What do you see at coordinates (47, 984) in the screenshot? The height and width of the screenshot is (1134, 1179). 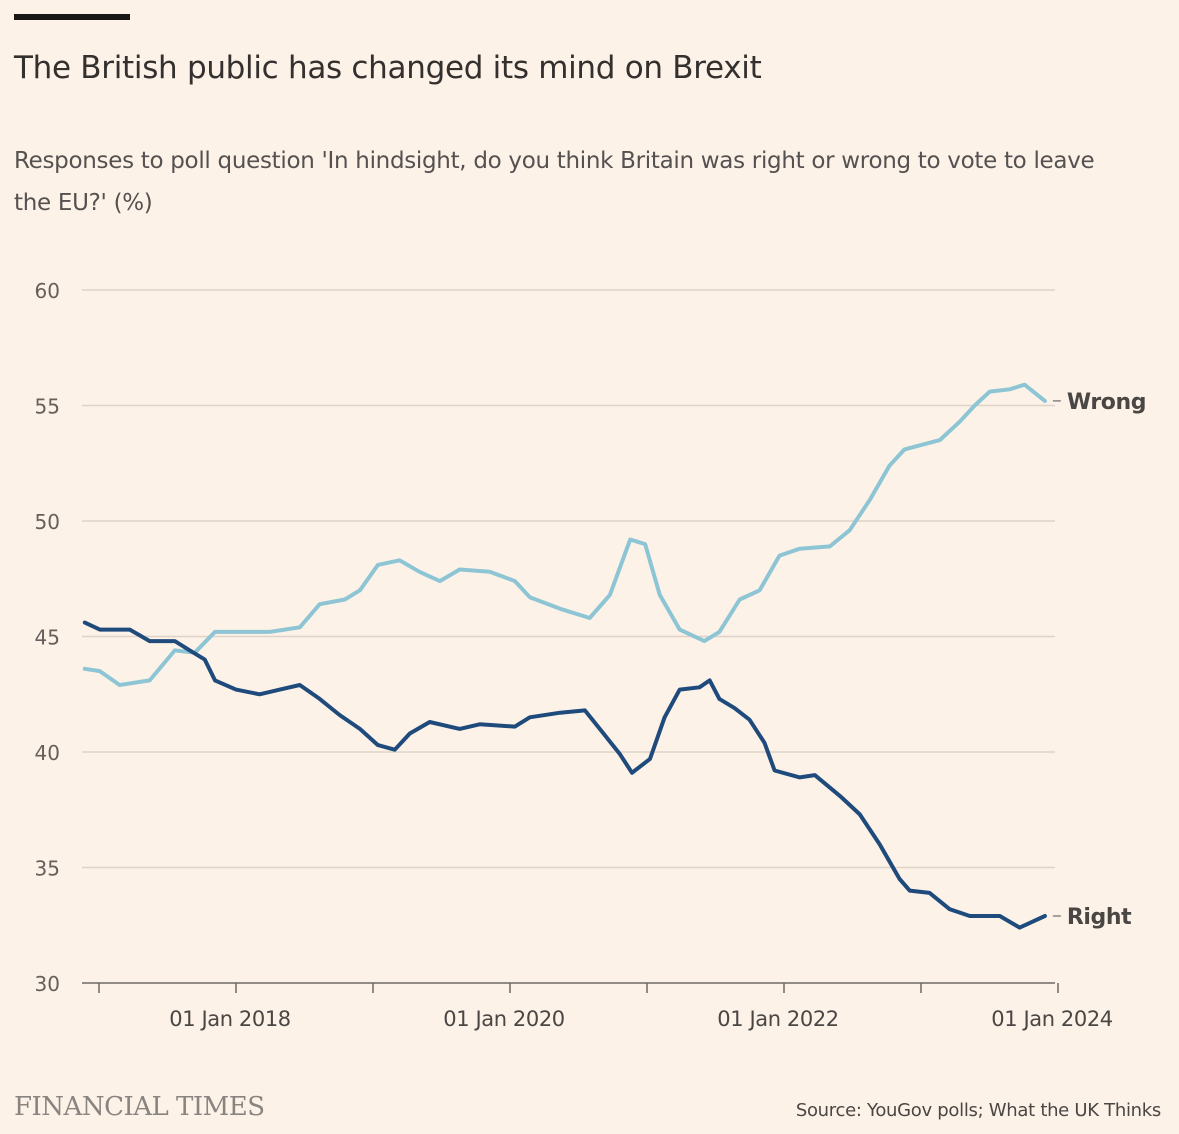 I see `y-tick-label: 30` at bounding box center [47, 984].